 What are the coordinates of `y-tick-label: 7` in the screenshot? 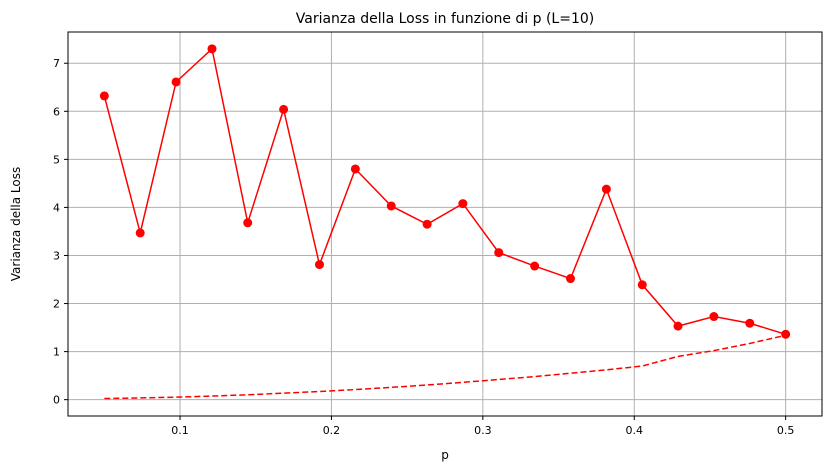 It's located at (56, 63).